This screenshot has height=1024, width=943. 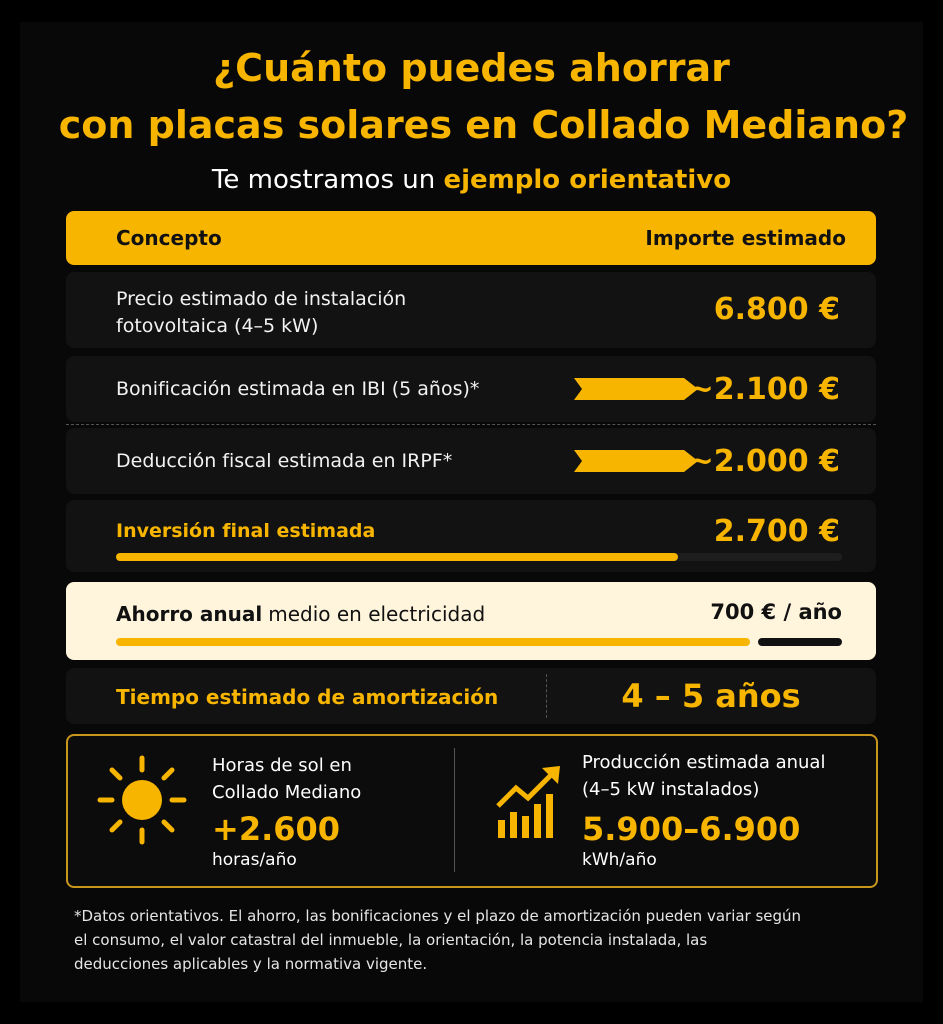 I want to click on row-label: Inversión final estimada, so click(x=246, y=531).